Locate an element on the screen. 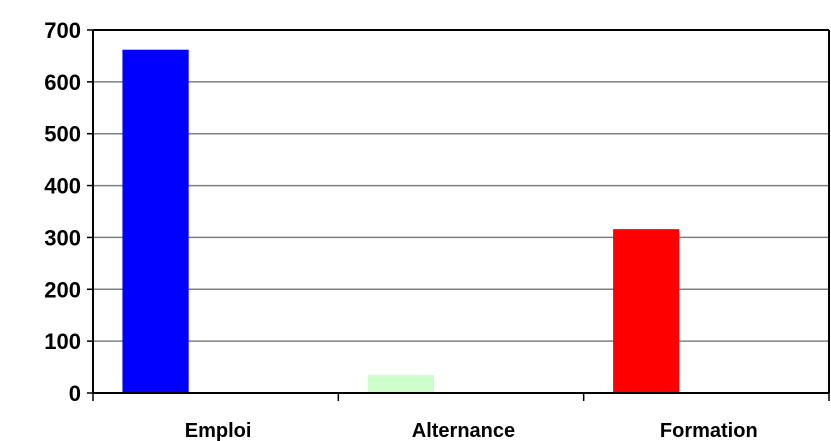 This screenshot has height=441, width=831. y-tick-labels: 0 100 200 300 400 500 600 700 is located at coordinates (68, 212).